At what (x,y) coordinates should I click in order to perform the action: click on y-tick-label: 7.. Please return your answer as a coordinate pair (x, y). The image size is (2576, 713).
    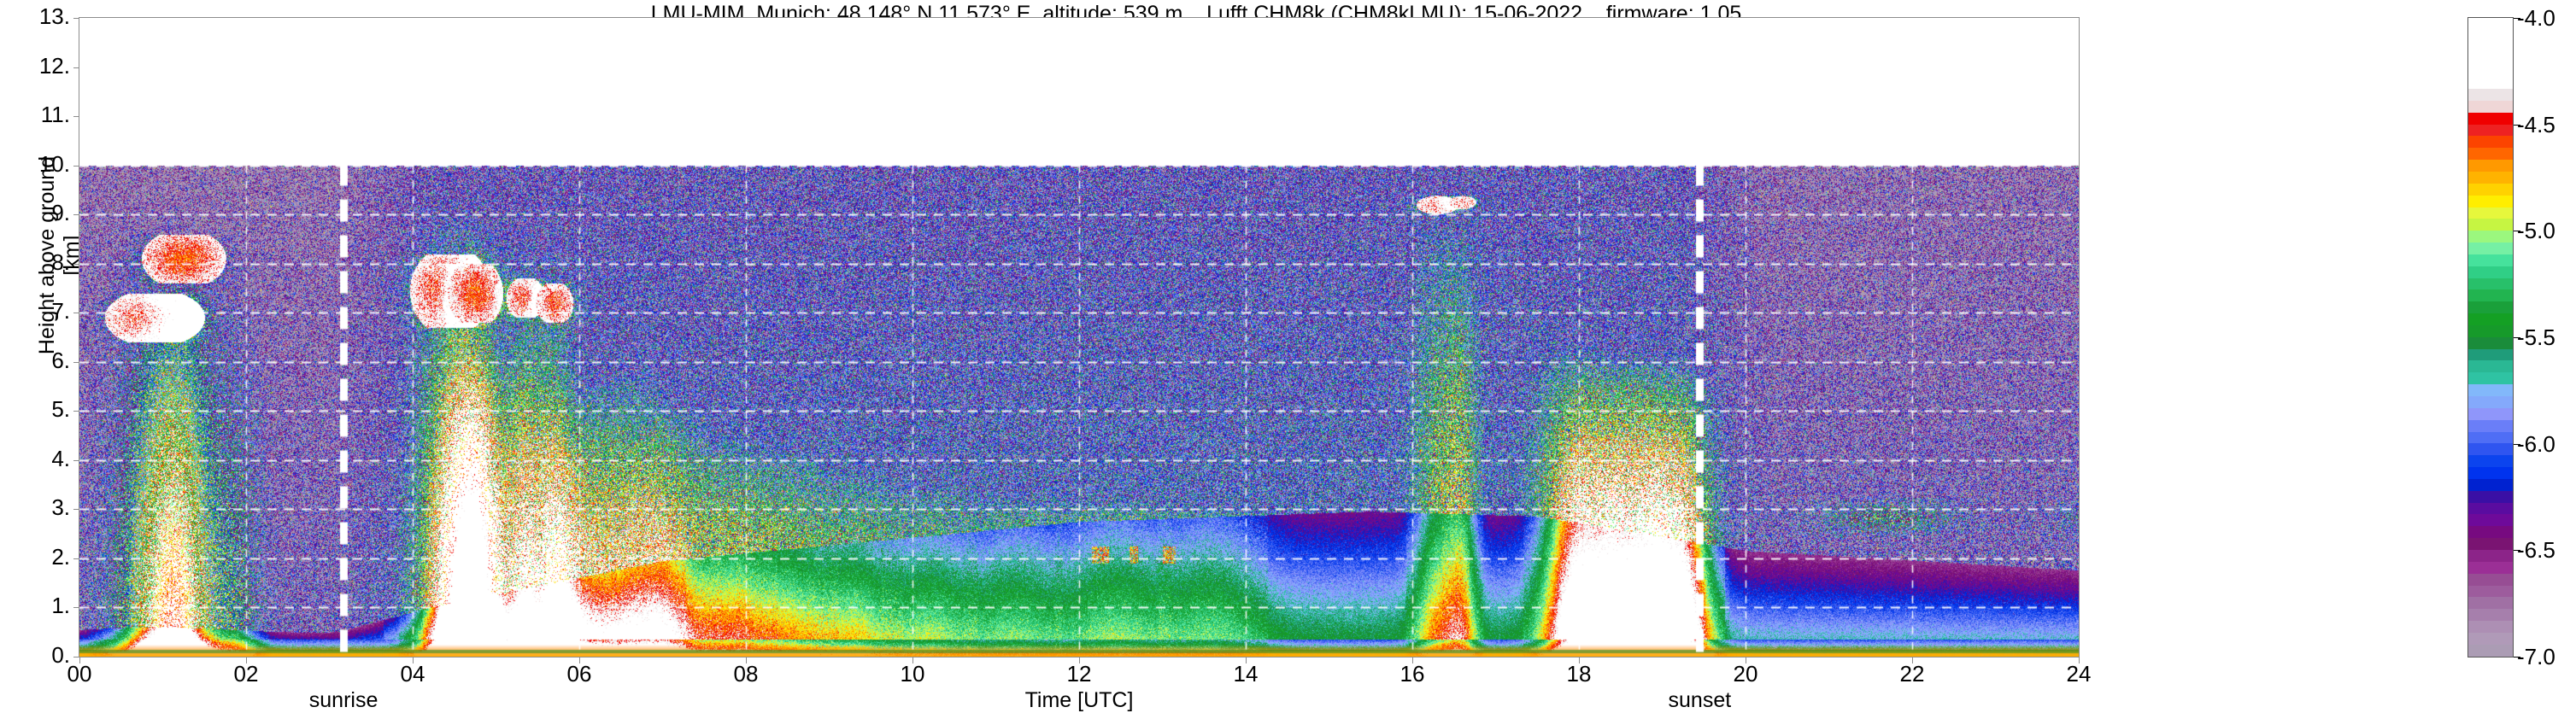
    Looking at the image, I should click on (60, 311).